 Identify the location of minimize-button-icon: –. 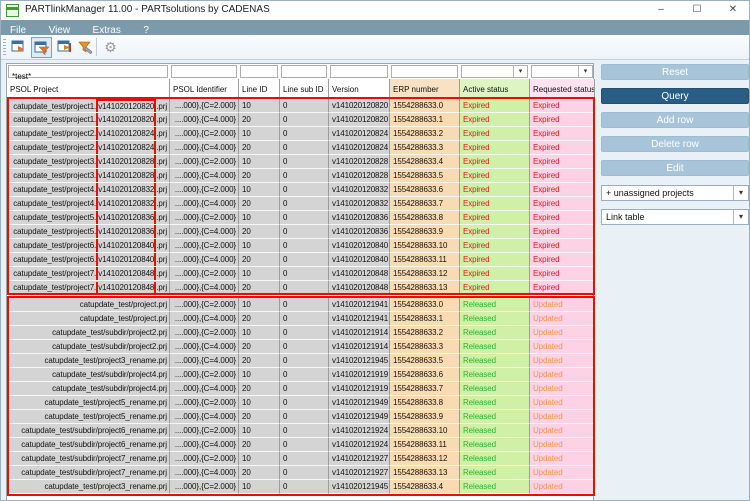
(661, 9).